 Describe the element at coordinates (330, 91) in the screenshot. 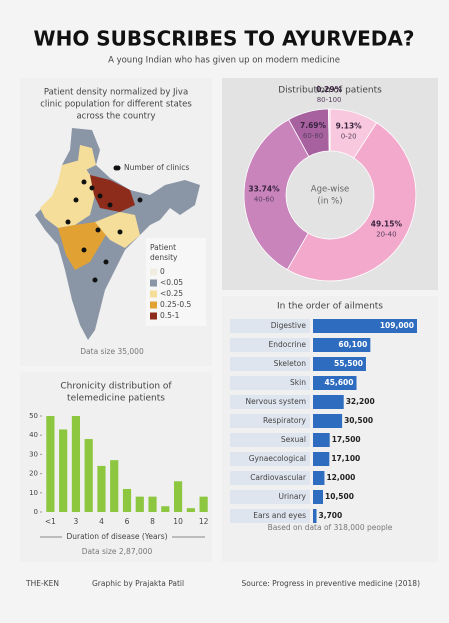

I see `chart-title: Distribution of patients` at that location.